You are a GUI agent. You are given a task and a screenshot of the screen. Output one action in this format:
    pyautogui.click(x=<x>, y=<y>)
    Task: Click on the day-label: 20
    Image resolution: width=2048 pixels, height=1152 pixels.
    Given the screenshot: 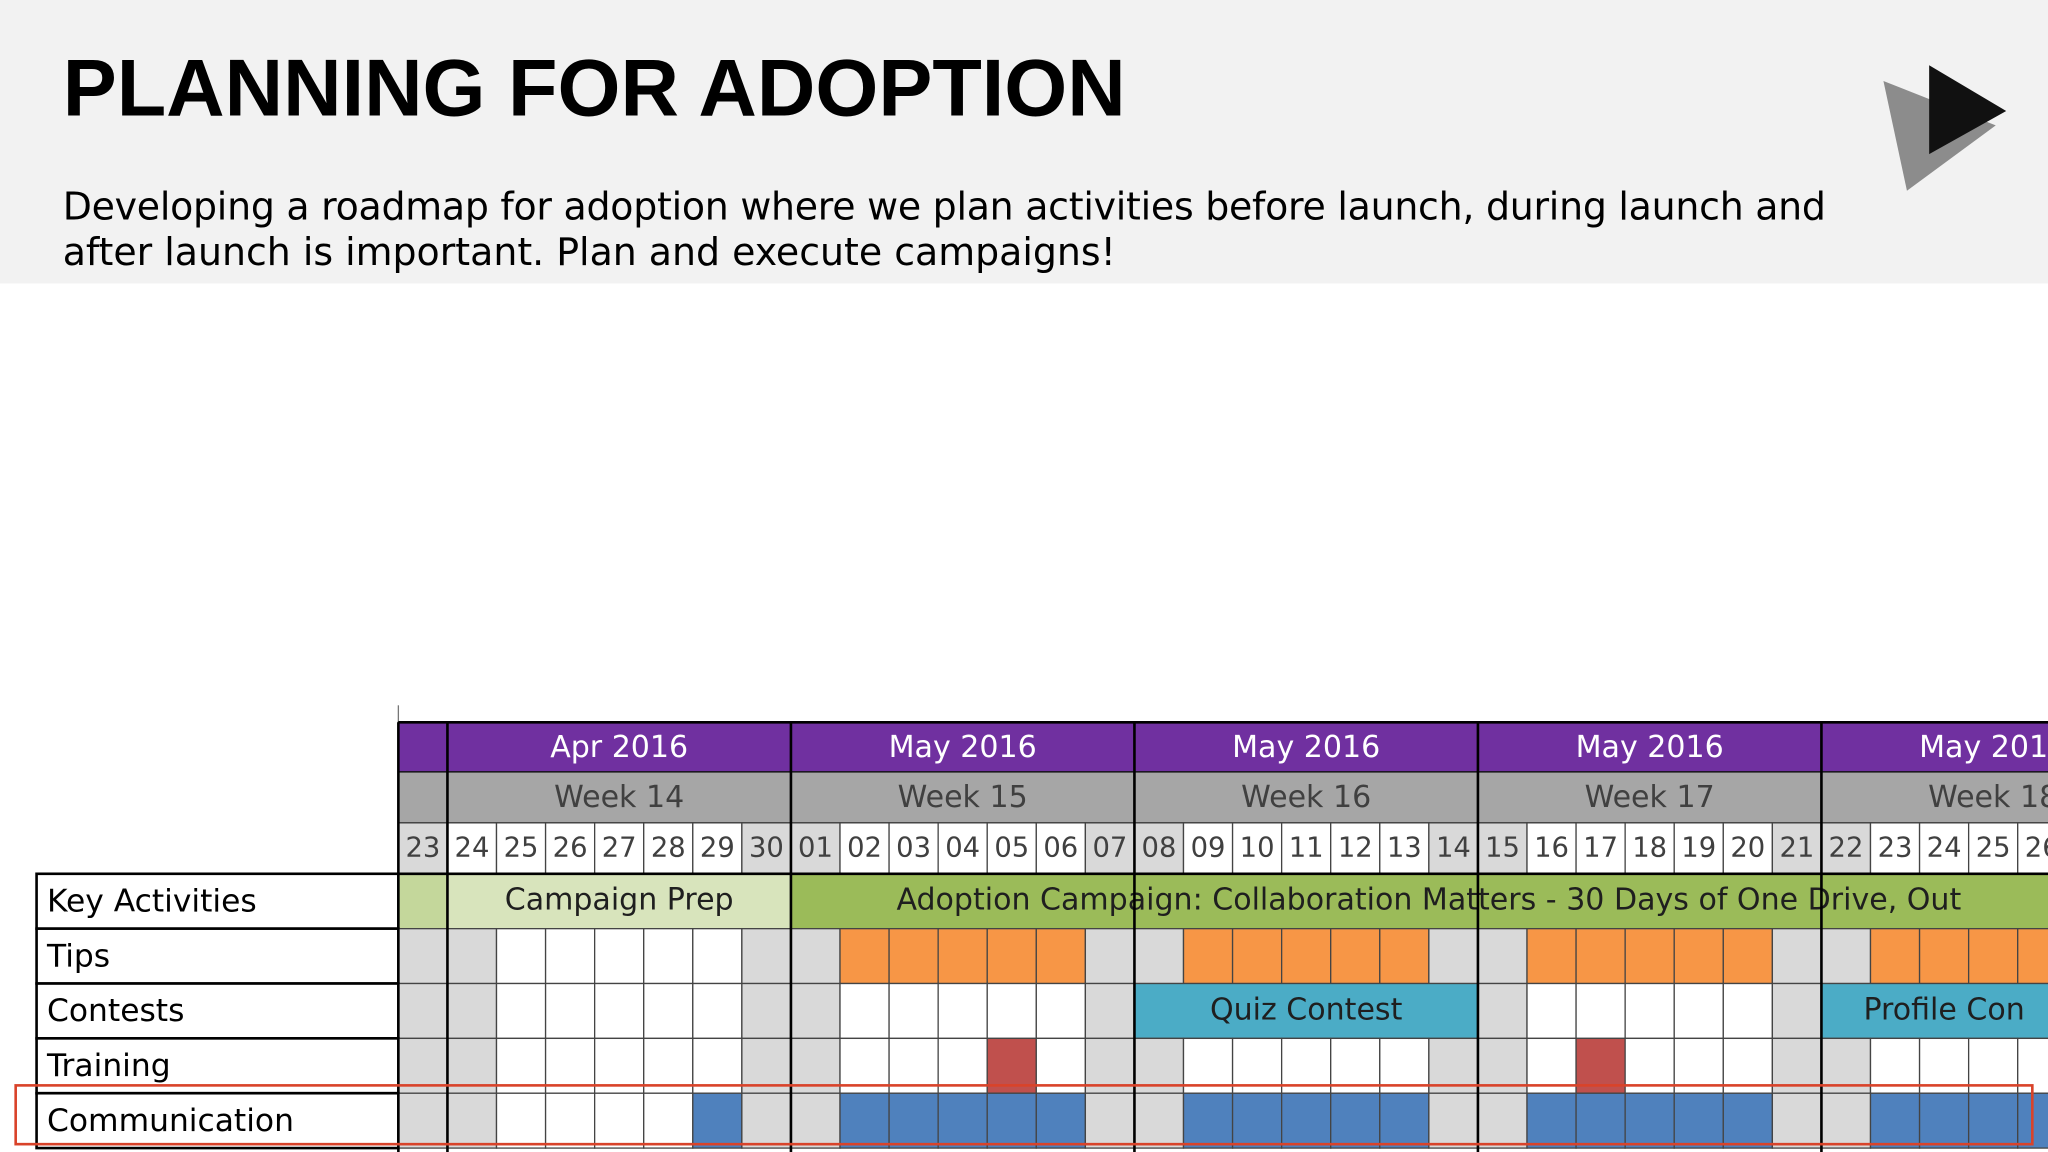 What is the action you would take?
    pyautogui.click(x=1747, y=847)
    